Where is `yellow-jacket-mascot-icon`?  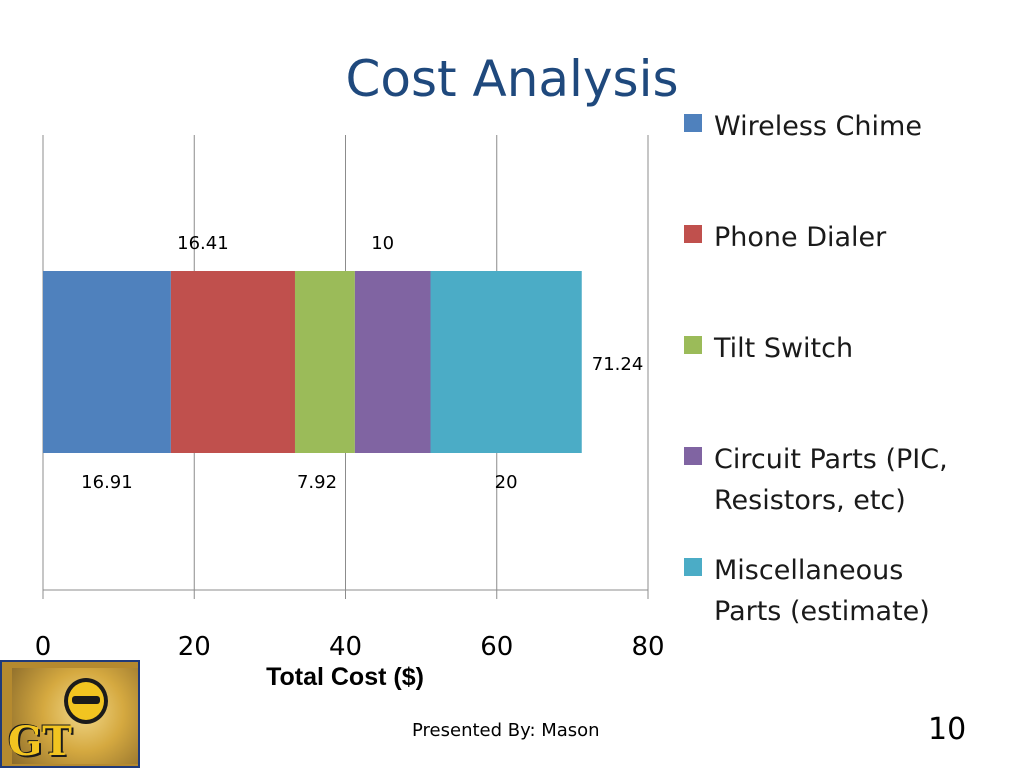
yellow-jacket-mascot-icon is located at coordinates (86, 701).